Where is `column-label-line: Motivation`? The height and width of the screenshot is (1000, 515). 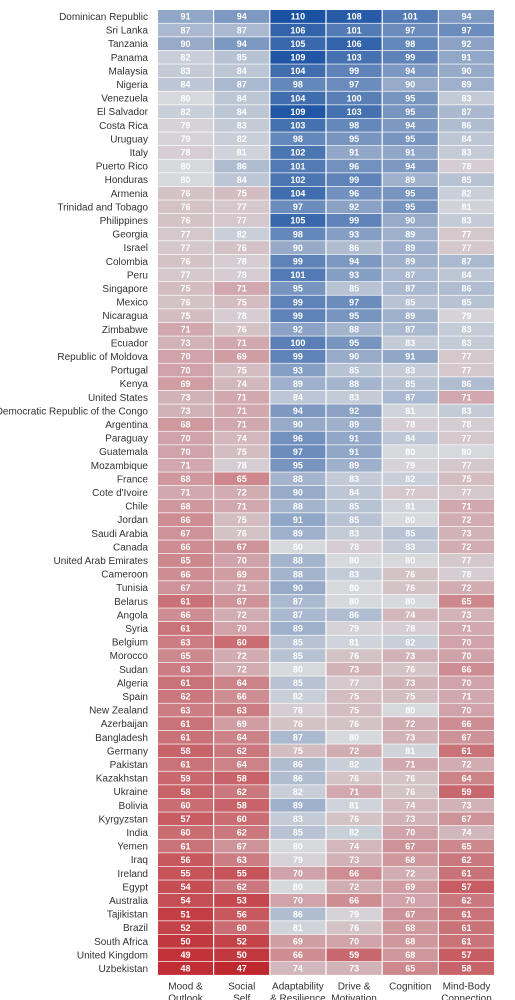
column-label-line: Motivation is located at coordinates (354, 997).